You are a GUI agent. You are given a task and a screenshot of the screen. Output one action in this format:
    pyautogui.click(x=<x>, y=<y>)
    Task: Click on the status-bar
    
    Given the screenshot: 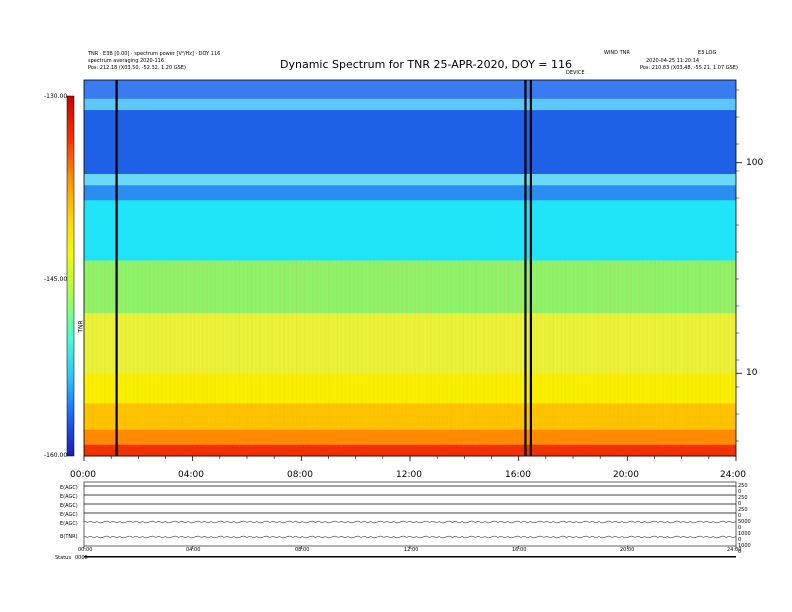 What is the action you would take?
    pyautogui.click(x=410, y=557)
    